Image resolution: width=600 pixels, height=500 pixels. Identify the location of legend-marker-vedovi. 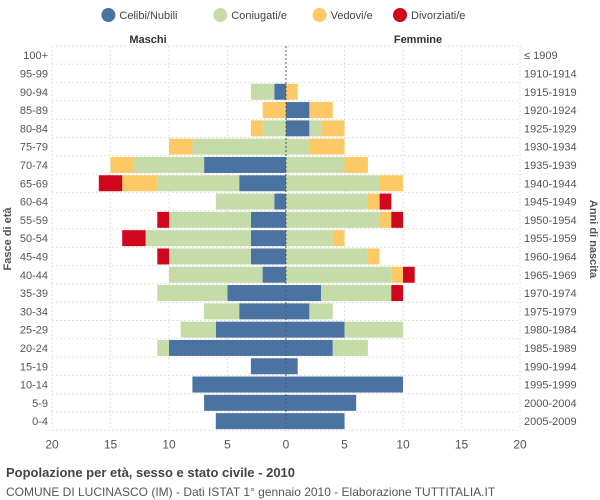
(319, 15).